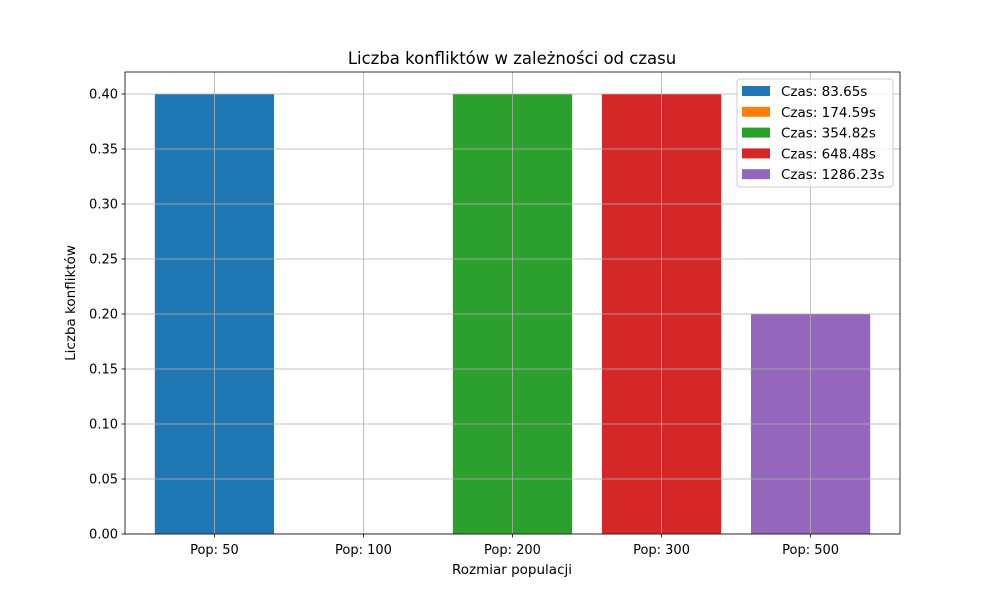 The height and width of the screenshot is (600, 1000). Describe the element at coordinates (103, 260) in the screenshot. I see `y-tick-label: 0.25` at that location.